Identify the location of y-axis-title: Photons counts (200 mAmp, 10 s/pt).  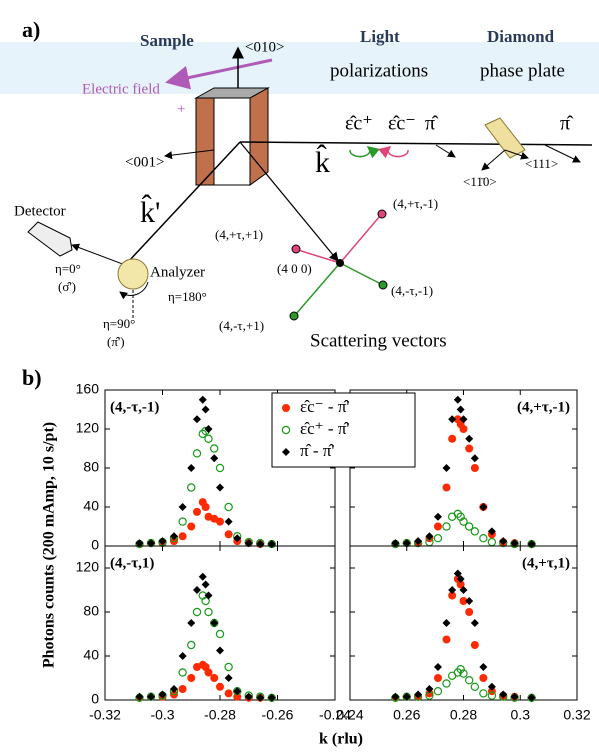
(49, 545).